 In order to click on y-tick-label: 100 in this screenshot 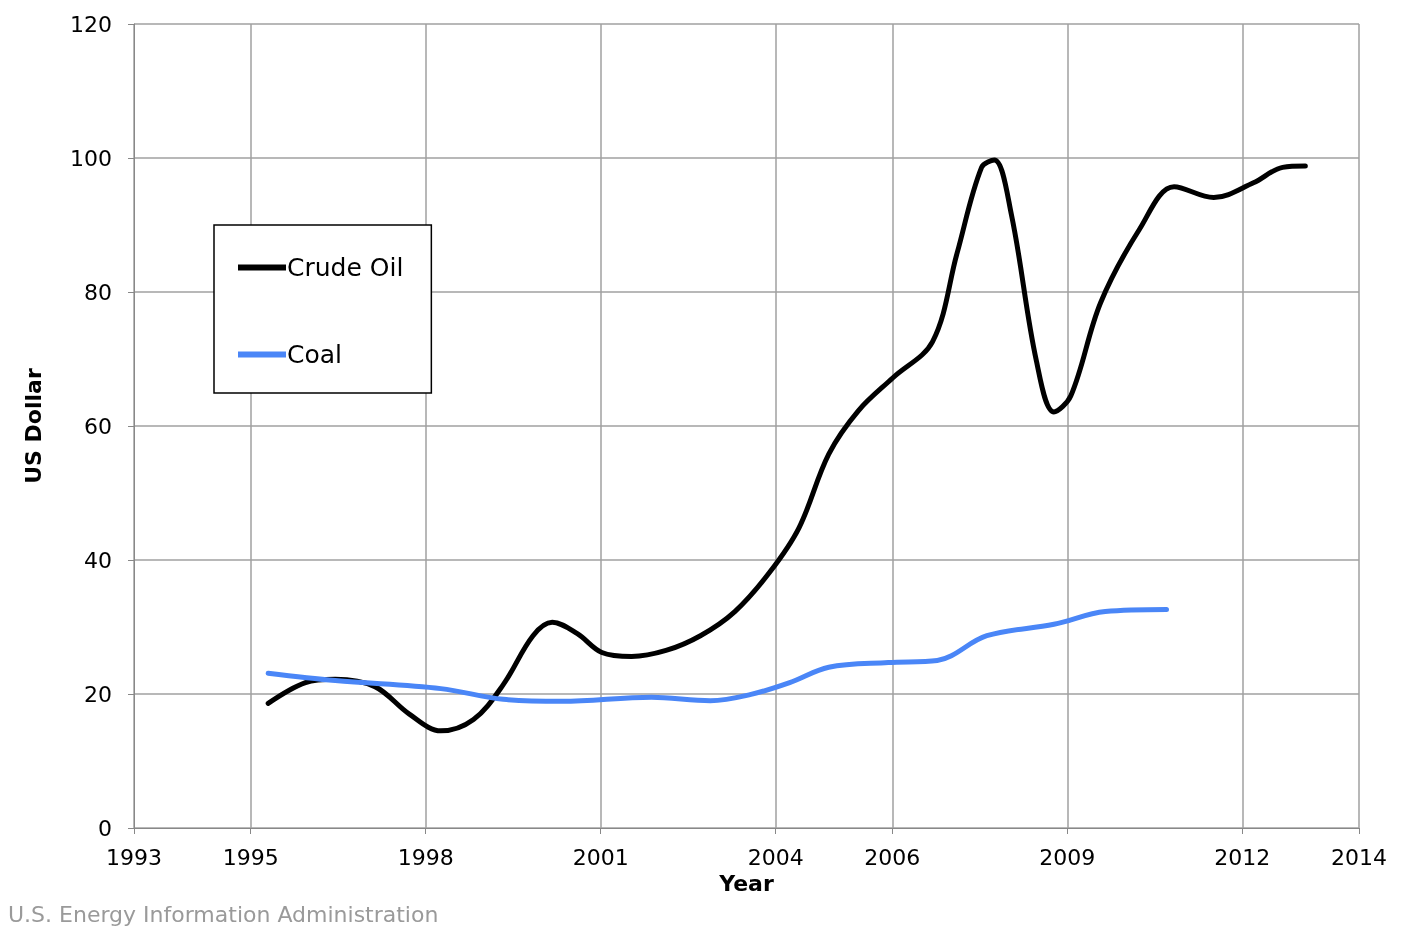, I will do `click(91, 158)`.